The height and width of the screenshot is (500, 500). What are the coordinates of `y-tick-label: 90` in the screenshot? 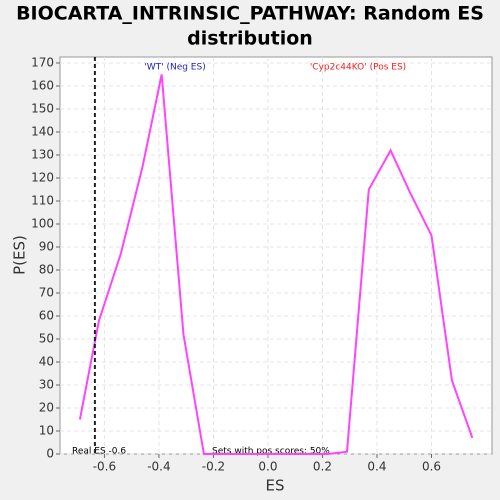 It's located at (46, 246).